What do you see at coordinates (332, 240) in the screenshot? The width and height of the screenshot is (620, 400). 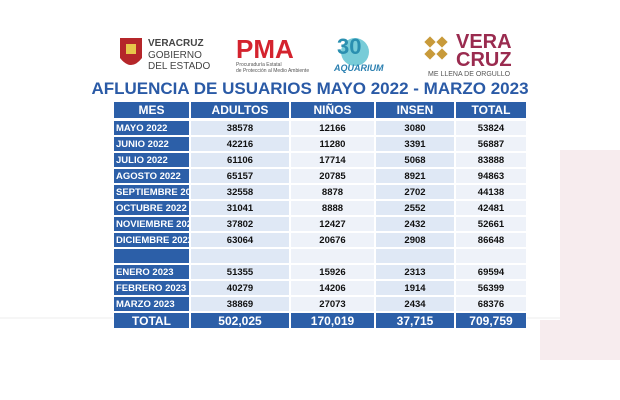 I see `value-cell: 20676` at bounding box center [332, 240].